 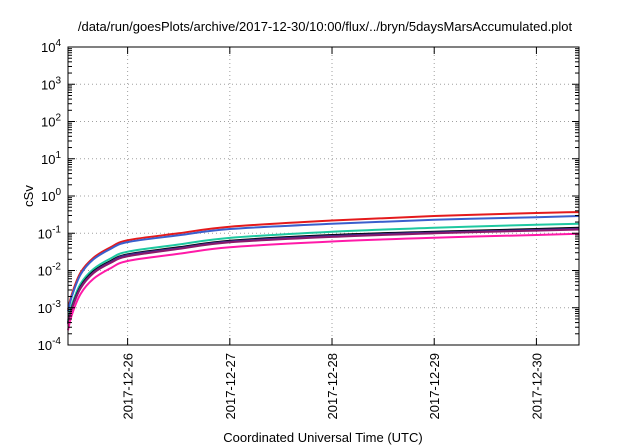 What do you see at coordinates (536, 386) in the screenshot?
I see `x-tick-label: 2017-12-30` at bounding box center [536, 386].